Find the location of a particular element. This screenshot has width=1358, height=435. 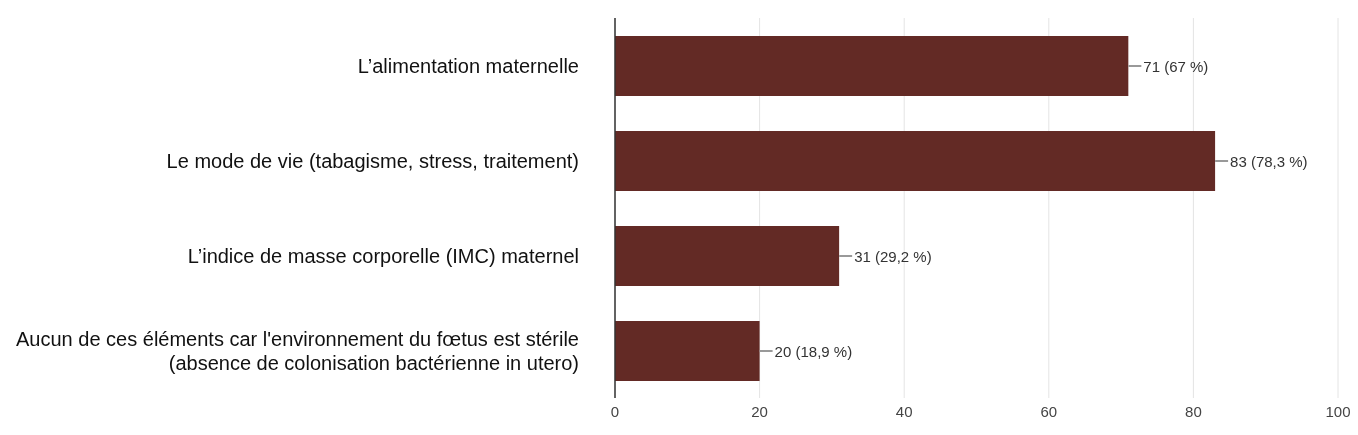

data-label: 31 (29,2 %) is located at coordinates (893, 256).